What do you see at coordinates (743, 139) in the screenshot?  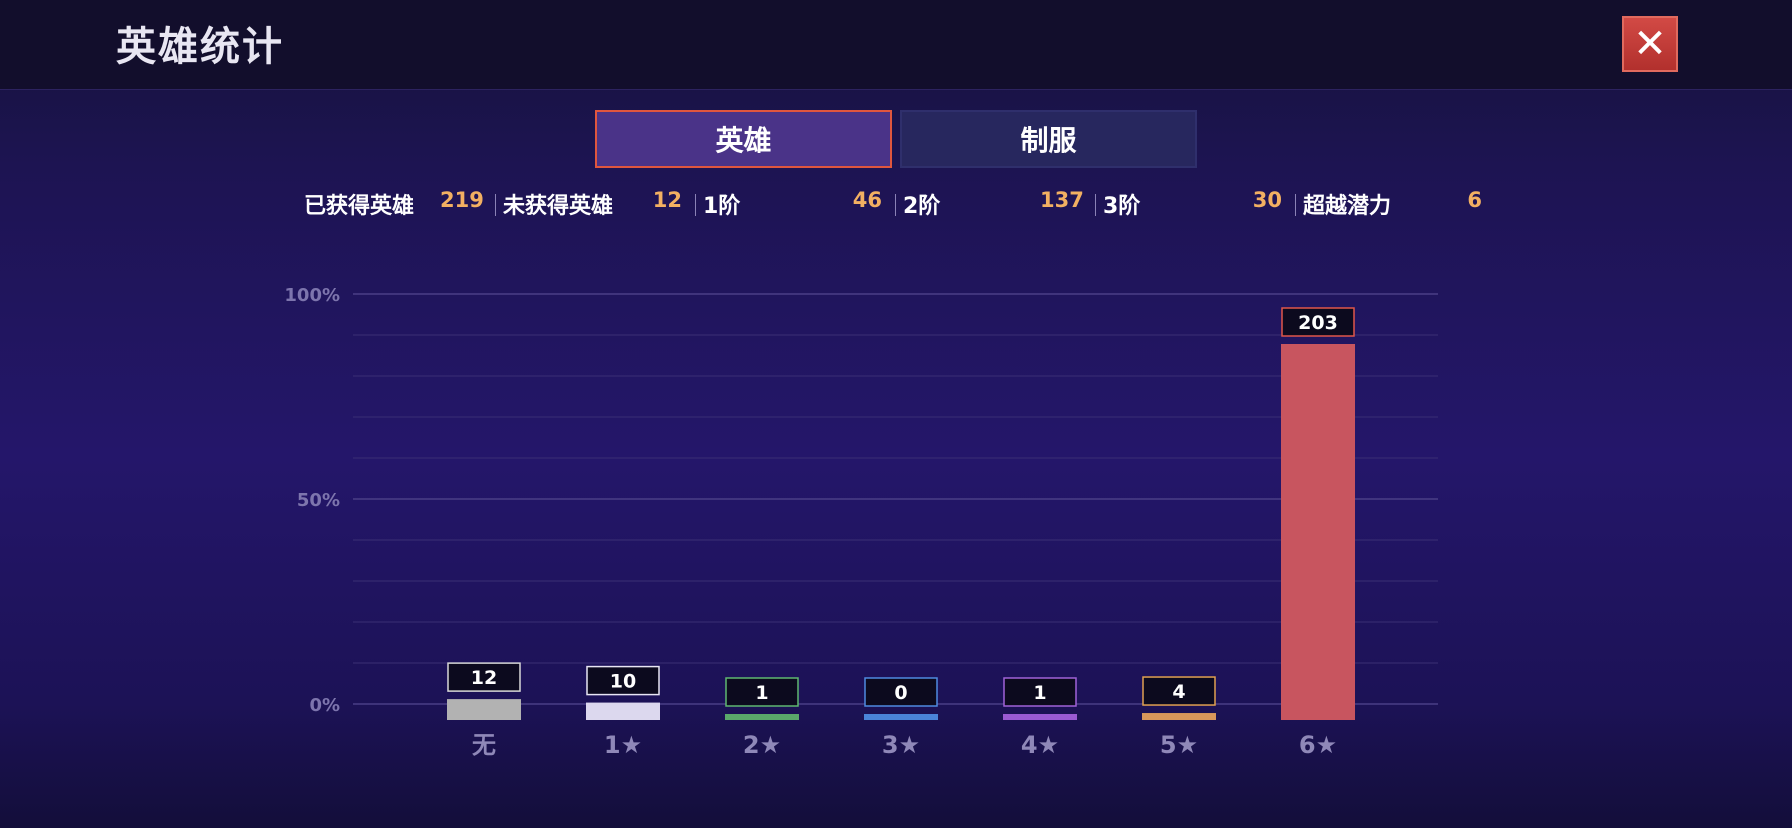 I see `tab-heroes: 英雄` at bounding box center [743, 139].